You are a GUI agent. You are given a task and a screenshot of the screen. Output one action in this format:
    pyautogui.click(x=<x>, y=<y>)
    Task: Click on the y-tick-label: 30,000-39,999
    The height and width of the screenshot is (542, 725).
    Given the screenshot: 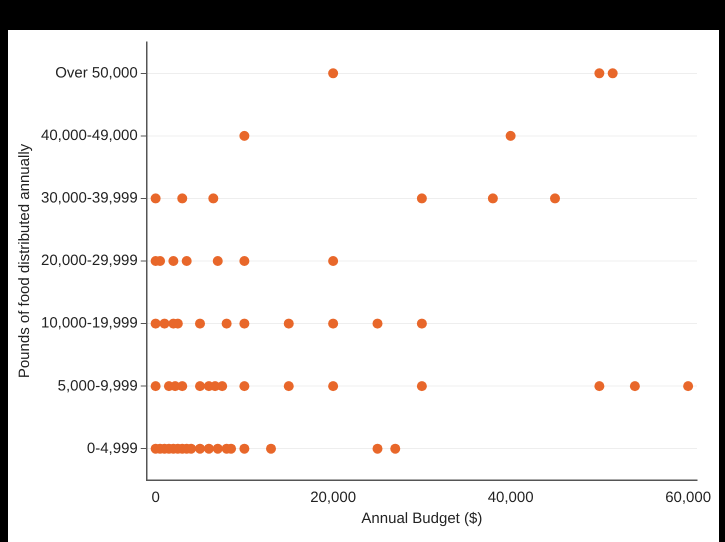 What is the action you would take?
    pyautogui.click(x=89, y=198)
    